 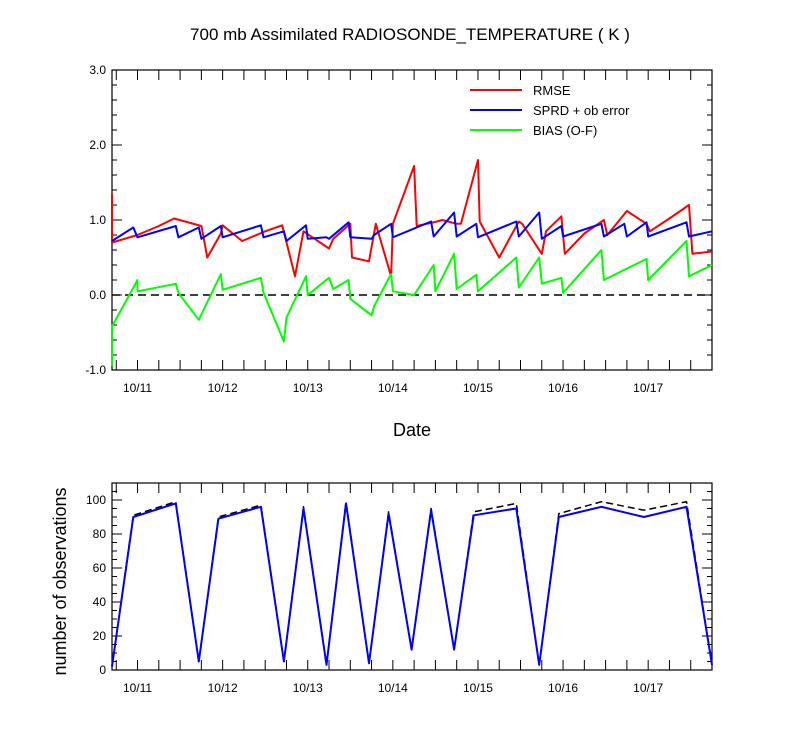 I want to click on top-series-rmse-line, so click(x=412, y=218).